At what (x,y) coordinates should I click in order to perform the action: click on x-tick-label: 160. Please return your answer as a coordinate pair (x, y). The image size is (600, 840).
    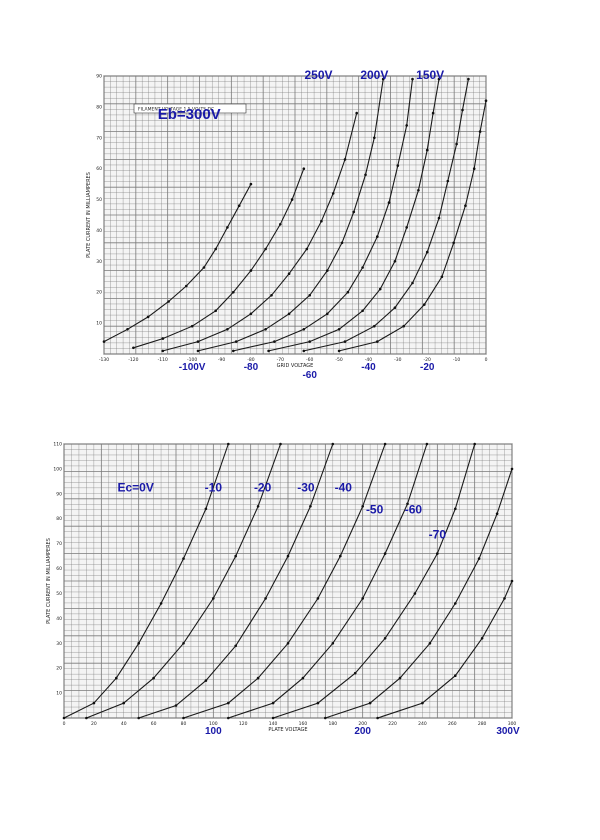
    Looking at the image, I should click on (303, 724).